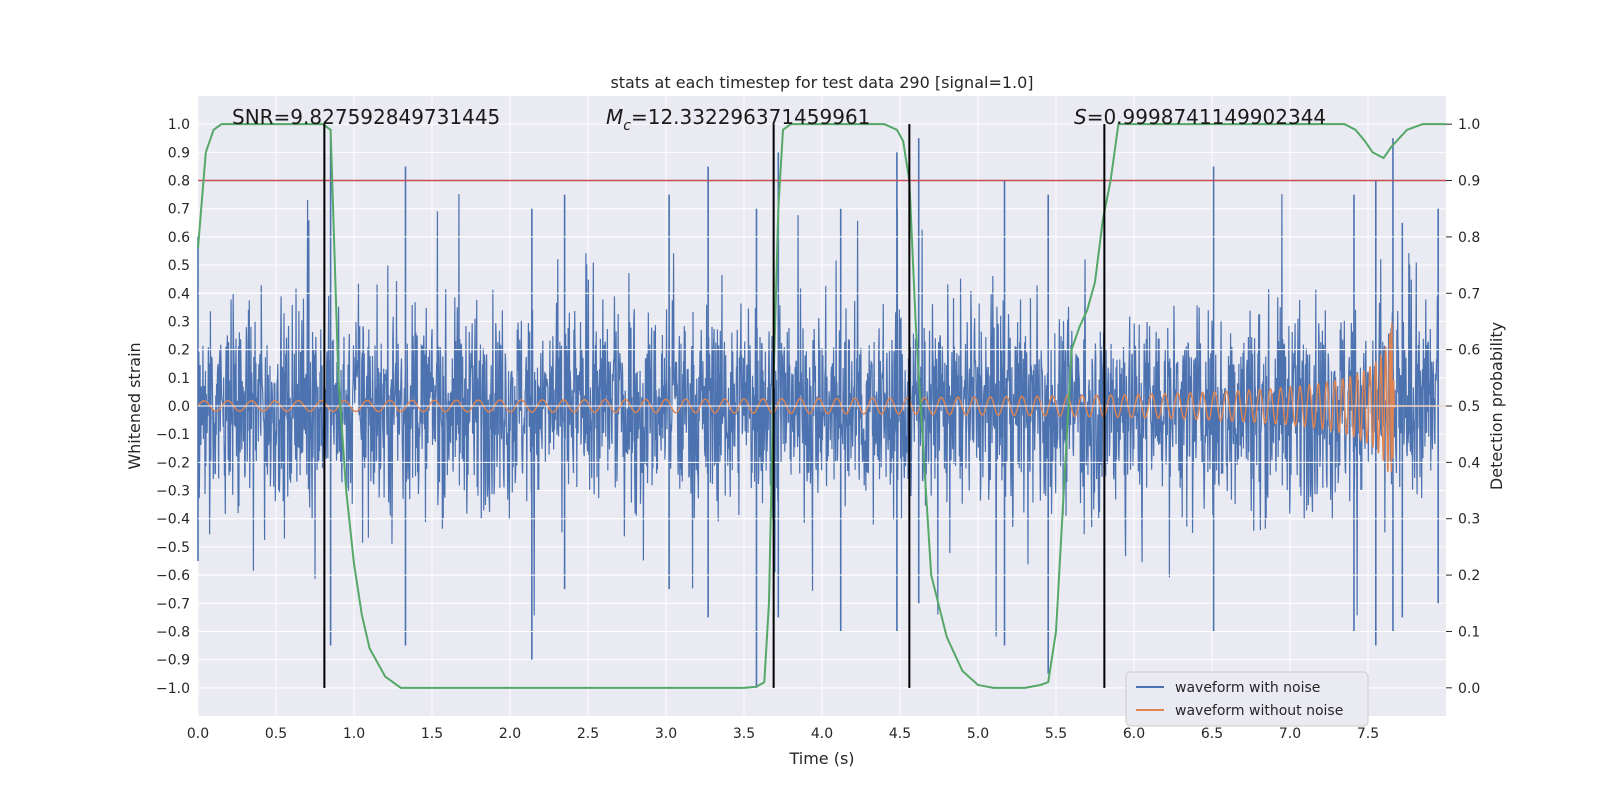 The width and height of the screenshot is (1600, 800). What do you see at coordinates (614, 117) in the screenshot?
I see `chirp-mass-symbol: M` at bounding box center [614, 117].